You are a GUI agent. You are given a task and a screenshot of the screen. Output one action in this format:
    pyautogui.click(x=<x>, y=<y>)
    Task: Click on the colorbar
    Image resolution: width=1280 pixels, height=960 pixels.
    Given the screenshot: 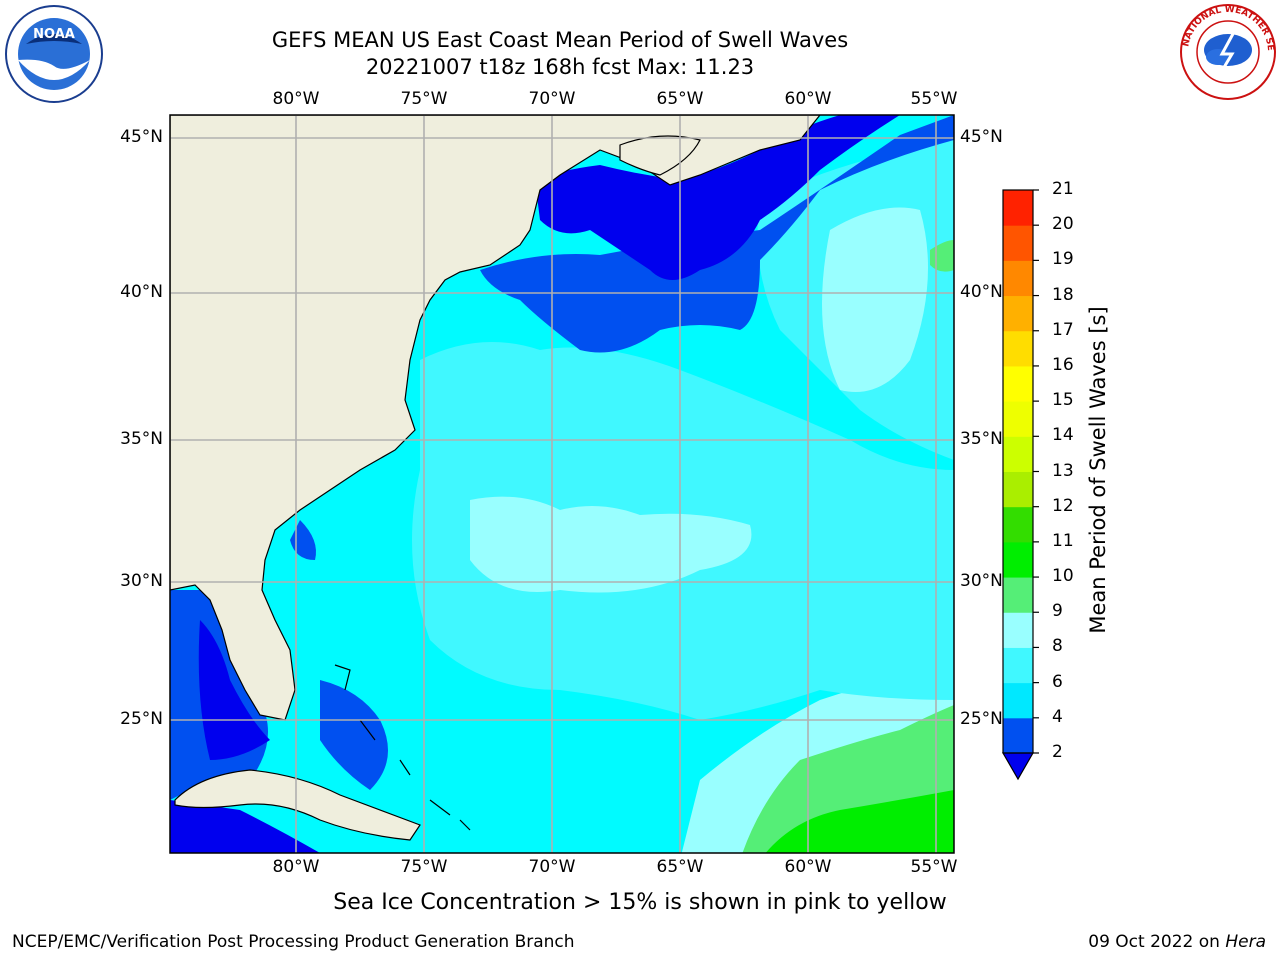 What is the action you would take?
    pyautogui.click(x=1020, y=485)
    